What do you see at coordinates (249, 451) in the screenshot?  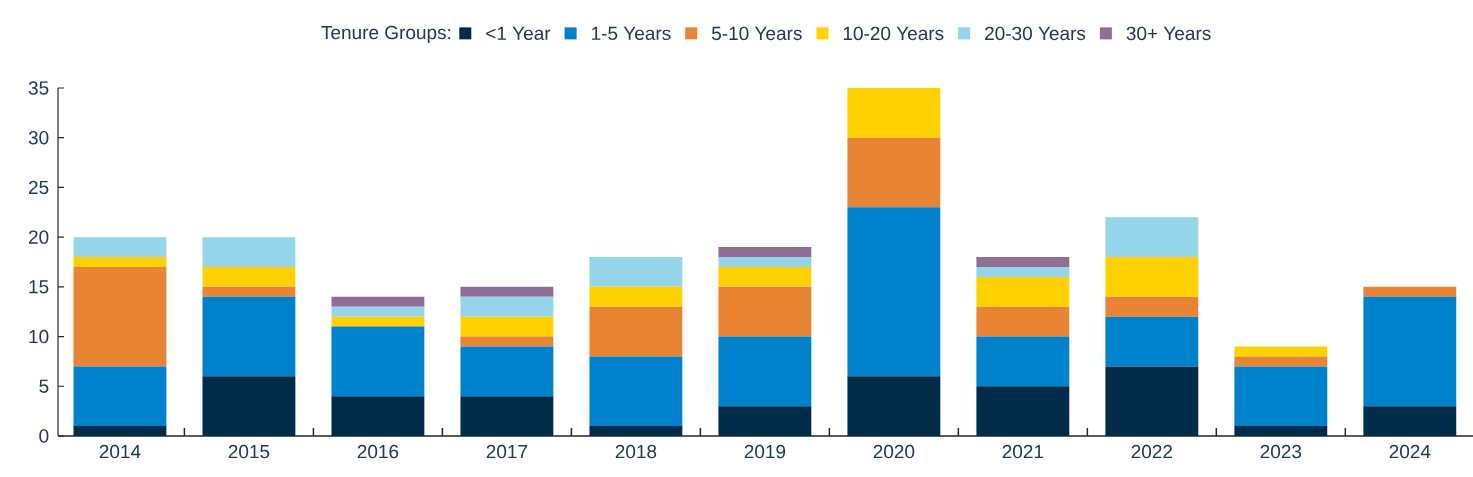 I see `x-tick-label: 2015` at bounding box center [249, 451].